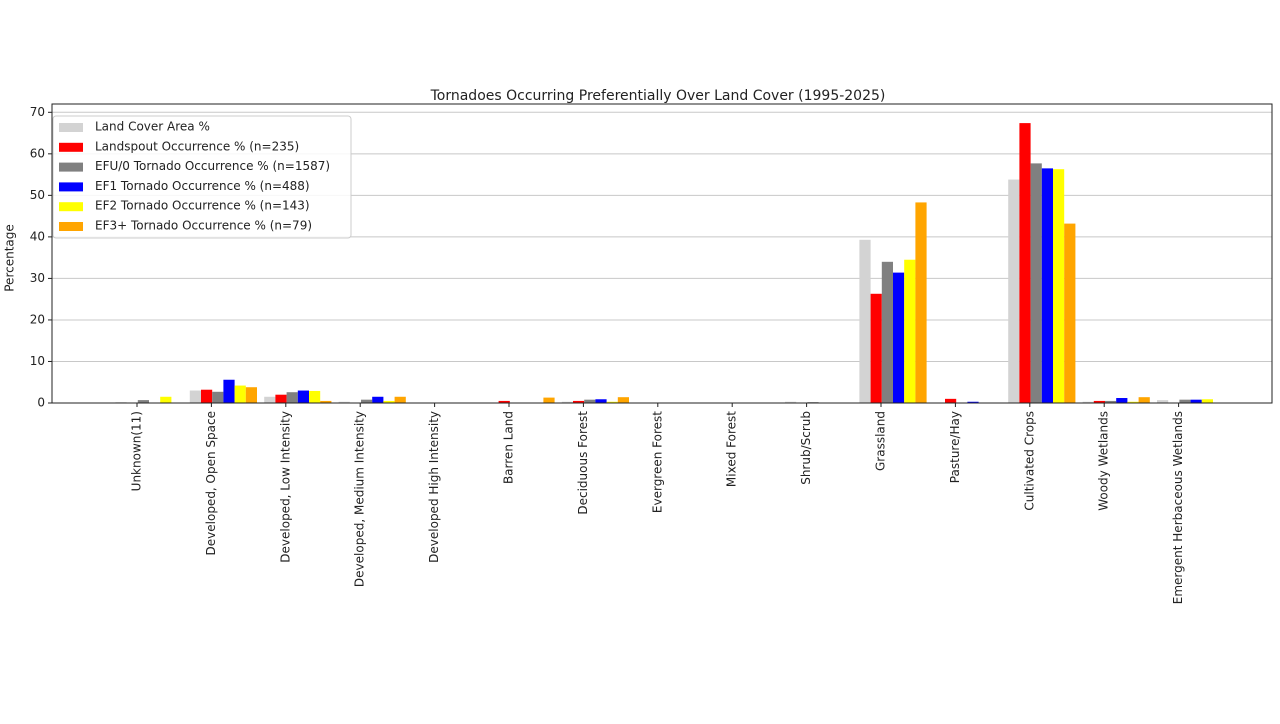 Image resolution: width=1280 pixels, height=724 pixels. I want to click on legend-label: EFU/0 Tornado Occurrence % (n=1587), so click(212, 166).